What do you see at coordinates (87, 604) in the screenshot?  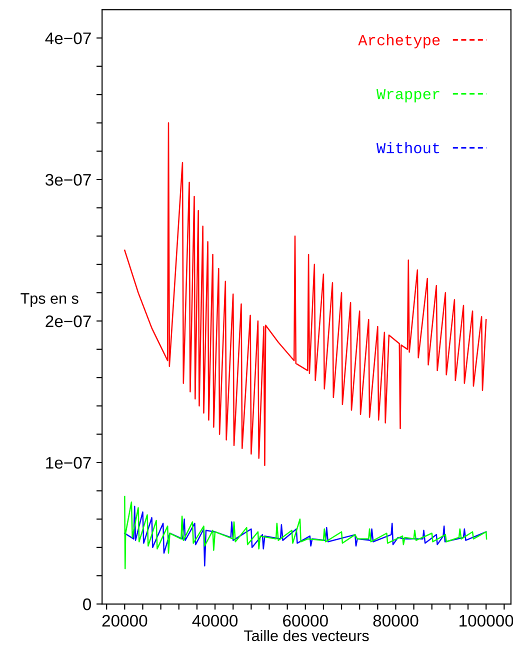 I see `y-tick-label: 0` at bounding box center [87, 604].